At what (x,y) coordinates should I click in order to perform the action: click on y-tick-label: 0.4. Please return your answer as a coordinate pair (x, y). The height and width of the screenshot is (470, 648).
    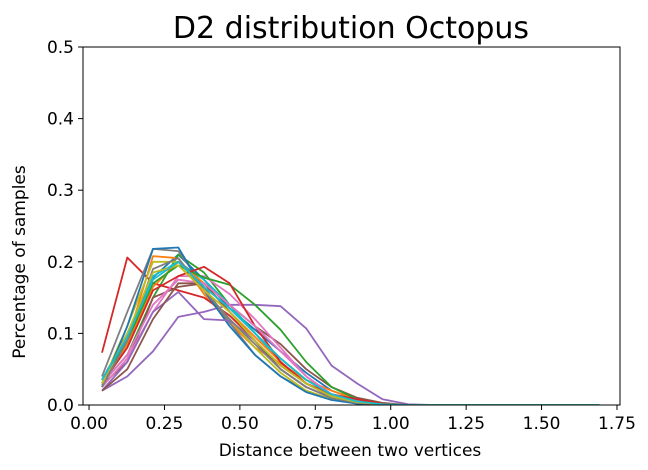
    Looking at the image, I should click on (60, 120).